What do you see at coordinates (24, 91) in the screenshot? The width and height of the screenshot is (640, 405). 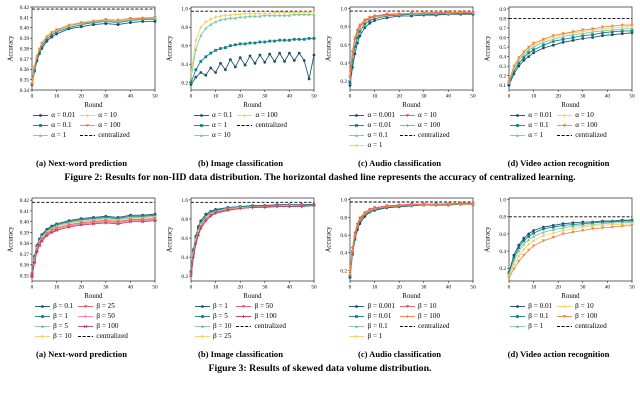 I see `svg-text: 0.34` at bounding box center [24, 91].